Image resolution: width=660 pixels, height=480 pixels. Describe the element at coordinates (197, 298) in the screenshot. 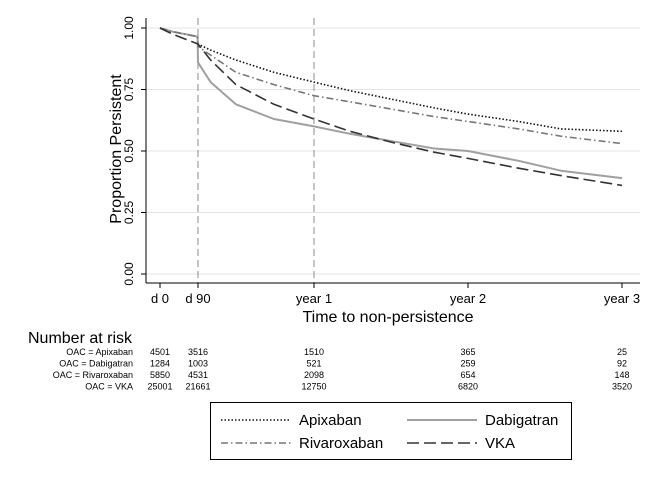

I see `x-tick-label-d-90: d 90` at that location.